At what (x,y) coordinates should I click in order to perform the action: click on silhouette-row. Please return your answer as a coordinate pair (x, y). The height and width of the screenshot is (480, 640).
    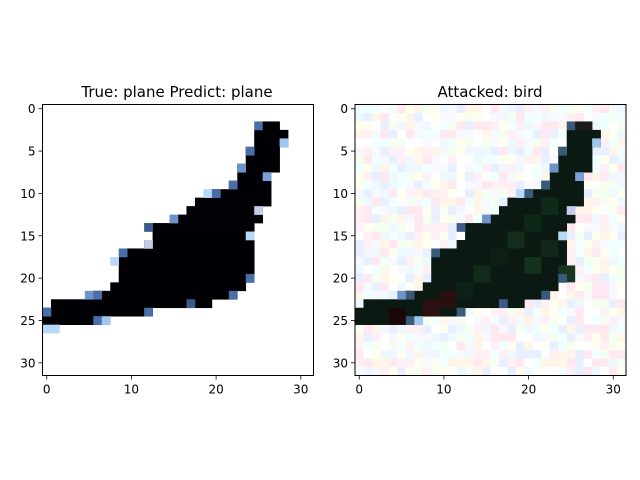
    Looking at the image, I should click on (575, 151).